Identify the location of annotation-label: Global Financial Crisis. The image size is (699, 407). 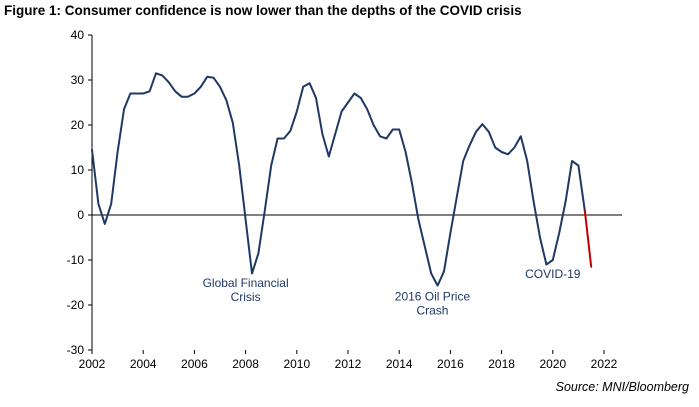
(246, 290).